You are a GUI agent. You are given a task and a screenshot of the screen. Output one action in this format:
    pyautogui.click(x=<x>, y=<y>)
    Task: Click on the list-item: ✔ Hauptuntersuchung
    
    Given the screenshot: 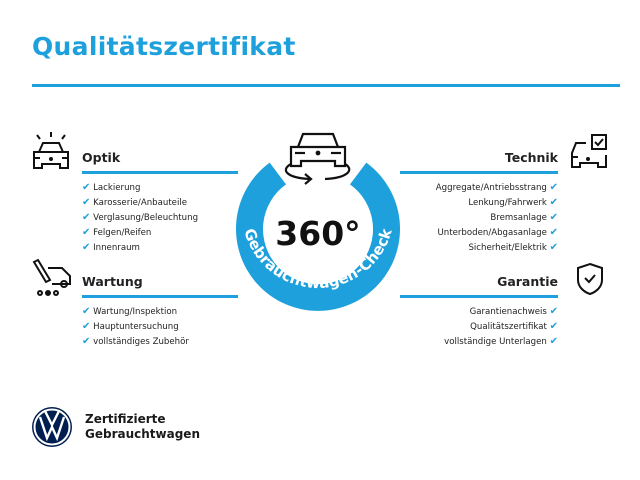 What is the action you would take?
    pyautogui.click(x=130, y=326)
    